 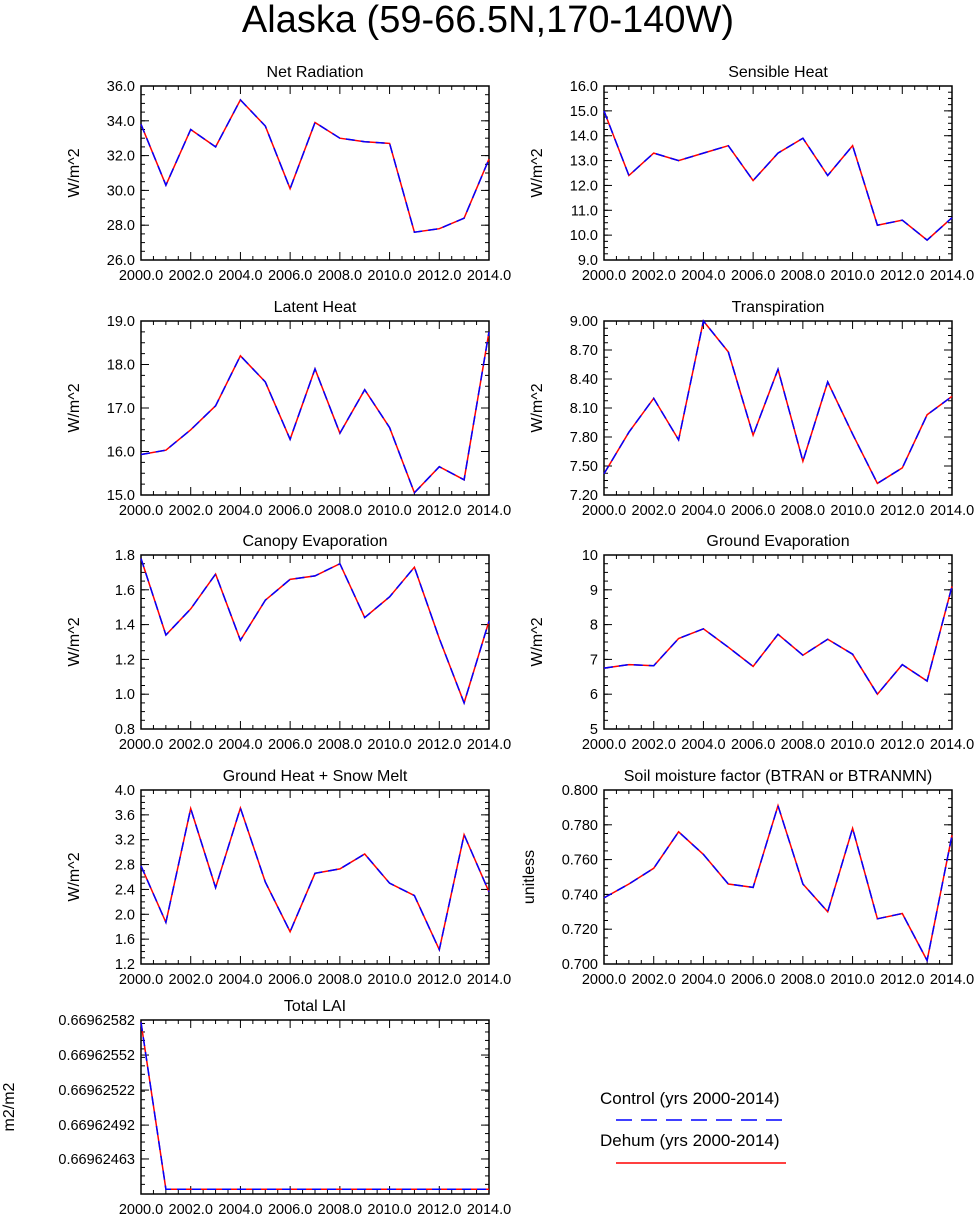 I want to click on y-tick-label: 0.66962492, so click(x=96, y=1126).